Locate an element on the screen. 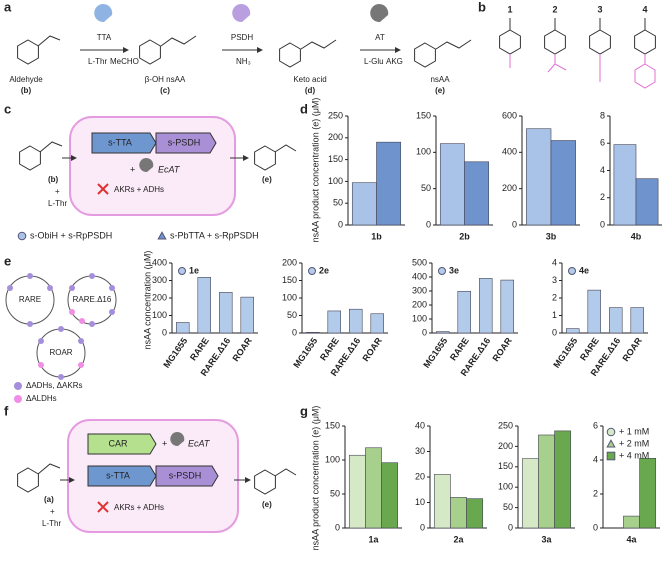 This screenshot has width=667, height=563. plus: + is located at coordinates (57, 191).